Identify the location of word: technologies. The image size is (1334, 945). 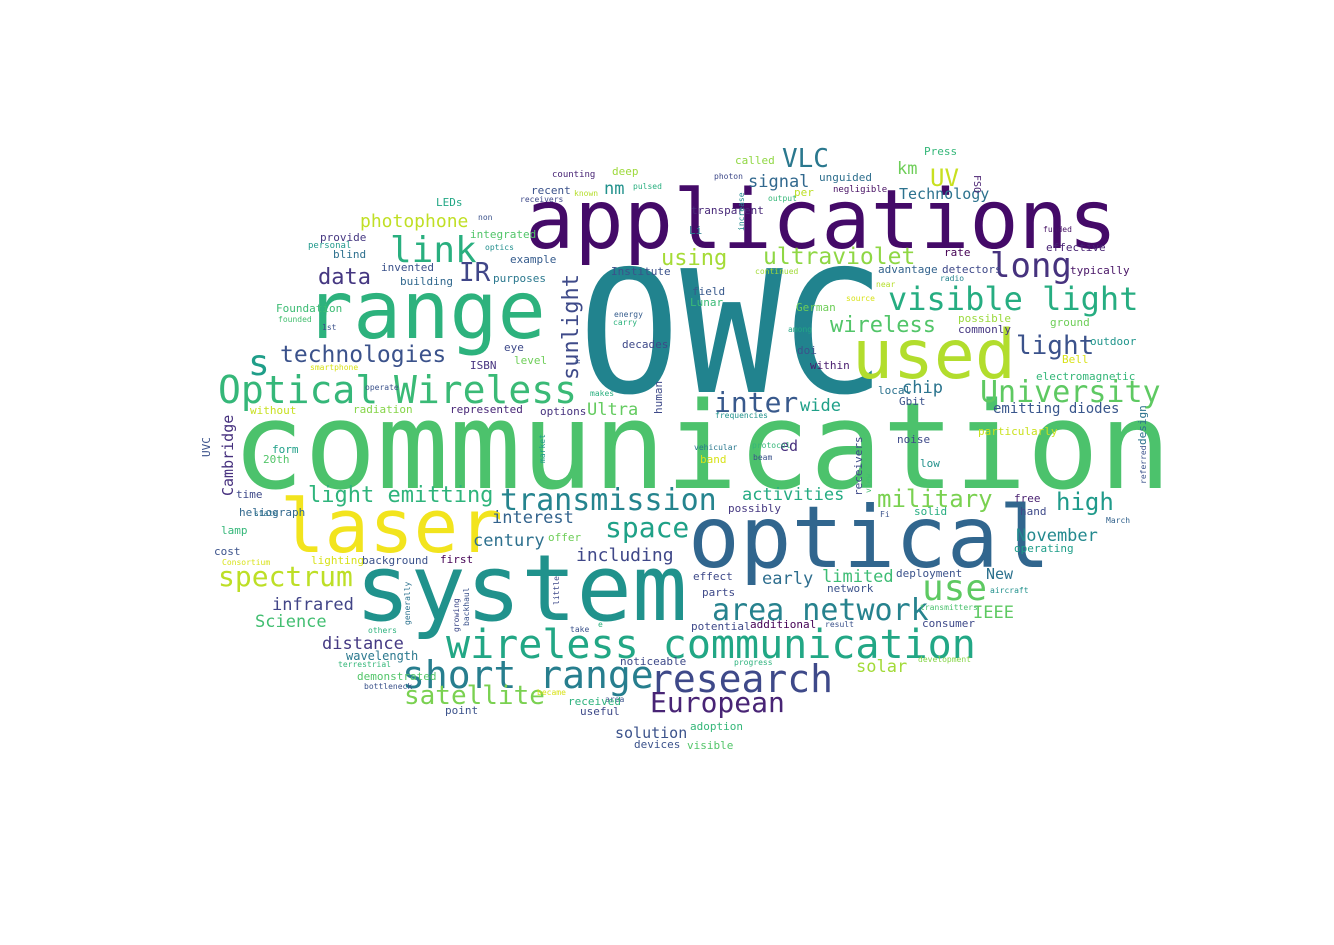
(363, 355).